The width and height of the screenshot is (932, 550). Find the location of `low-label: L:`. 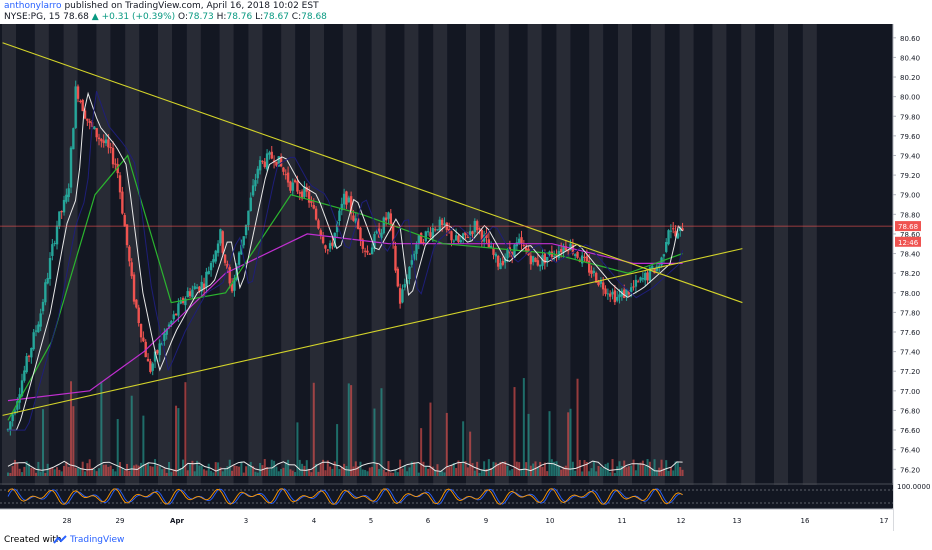

low-label: L: is located at coordinates (259, 17).